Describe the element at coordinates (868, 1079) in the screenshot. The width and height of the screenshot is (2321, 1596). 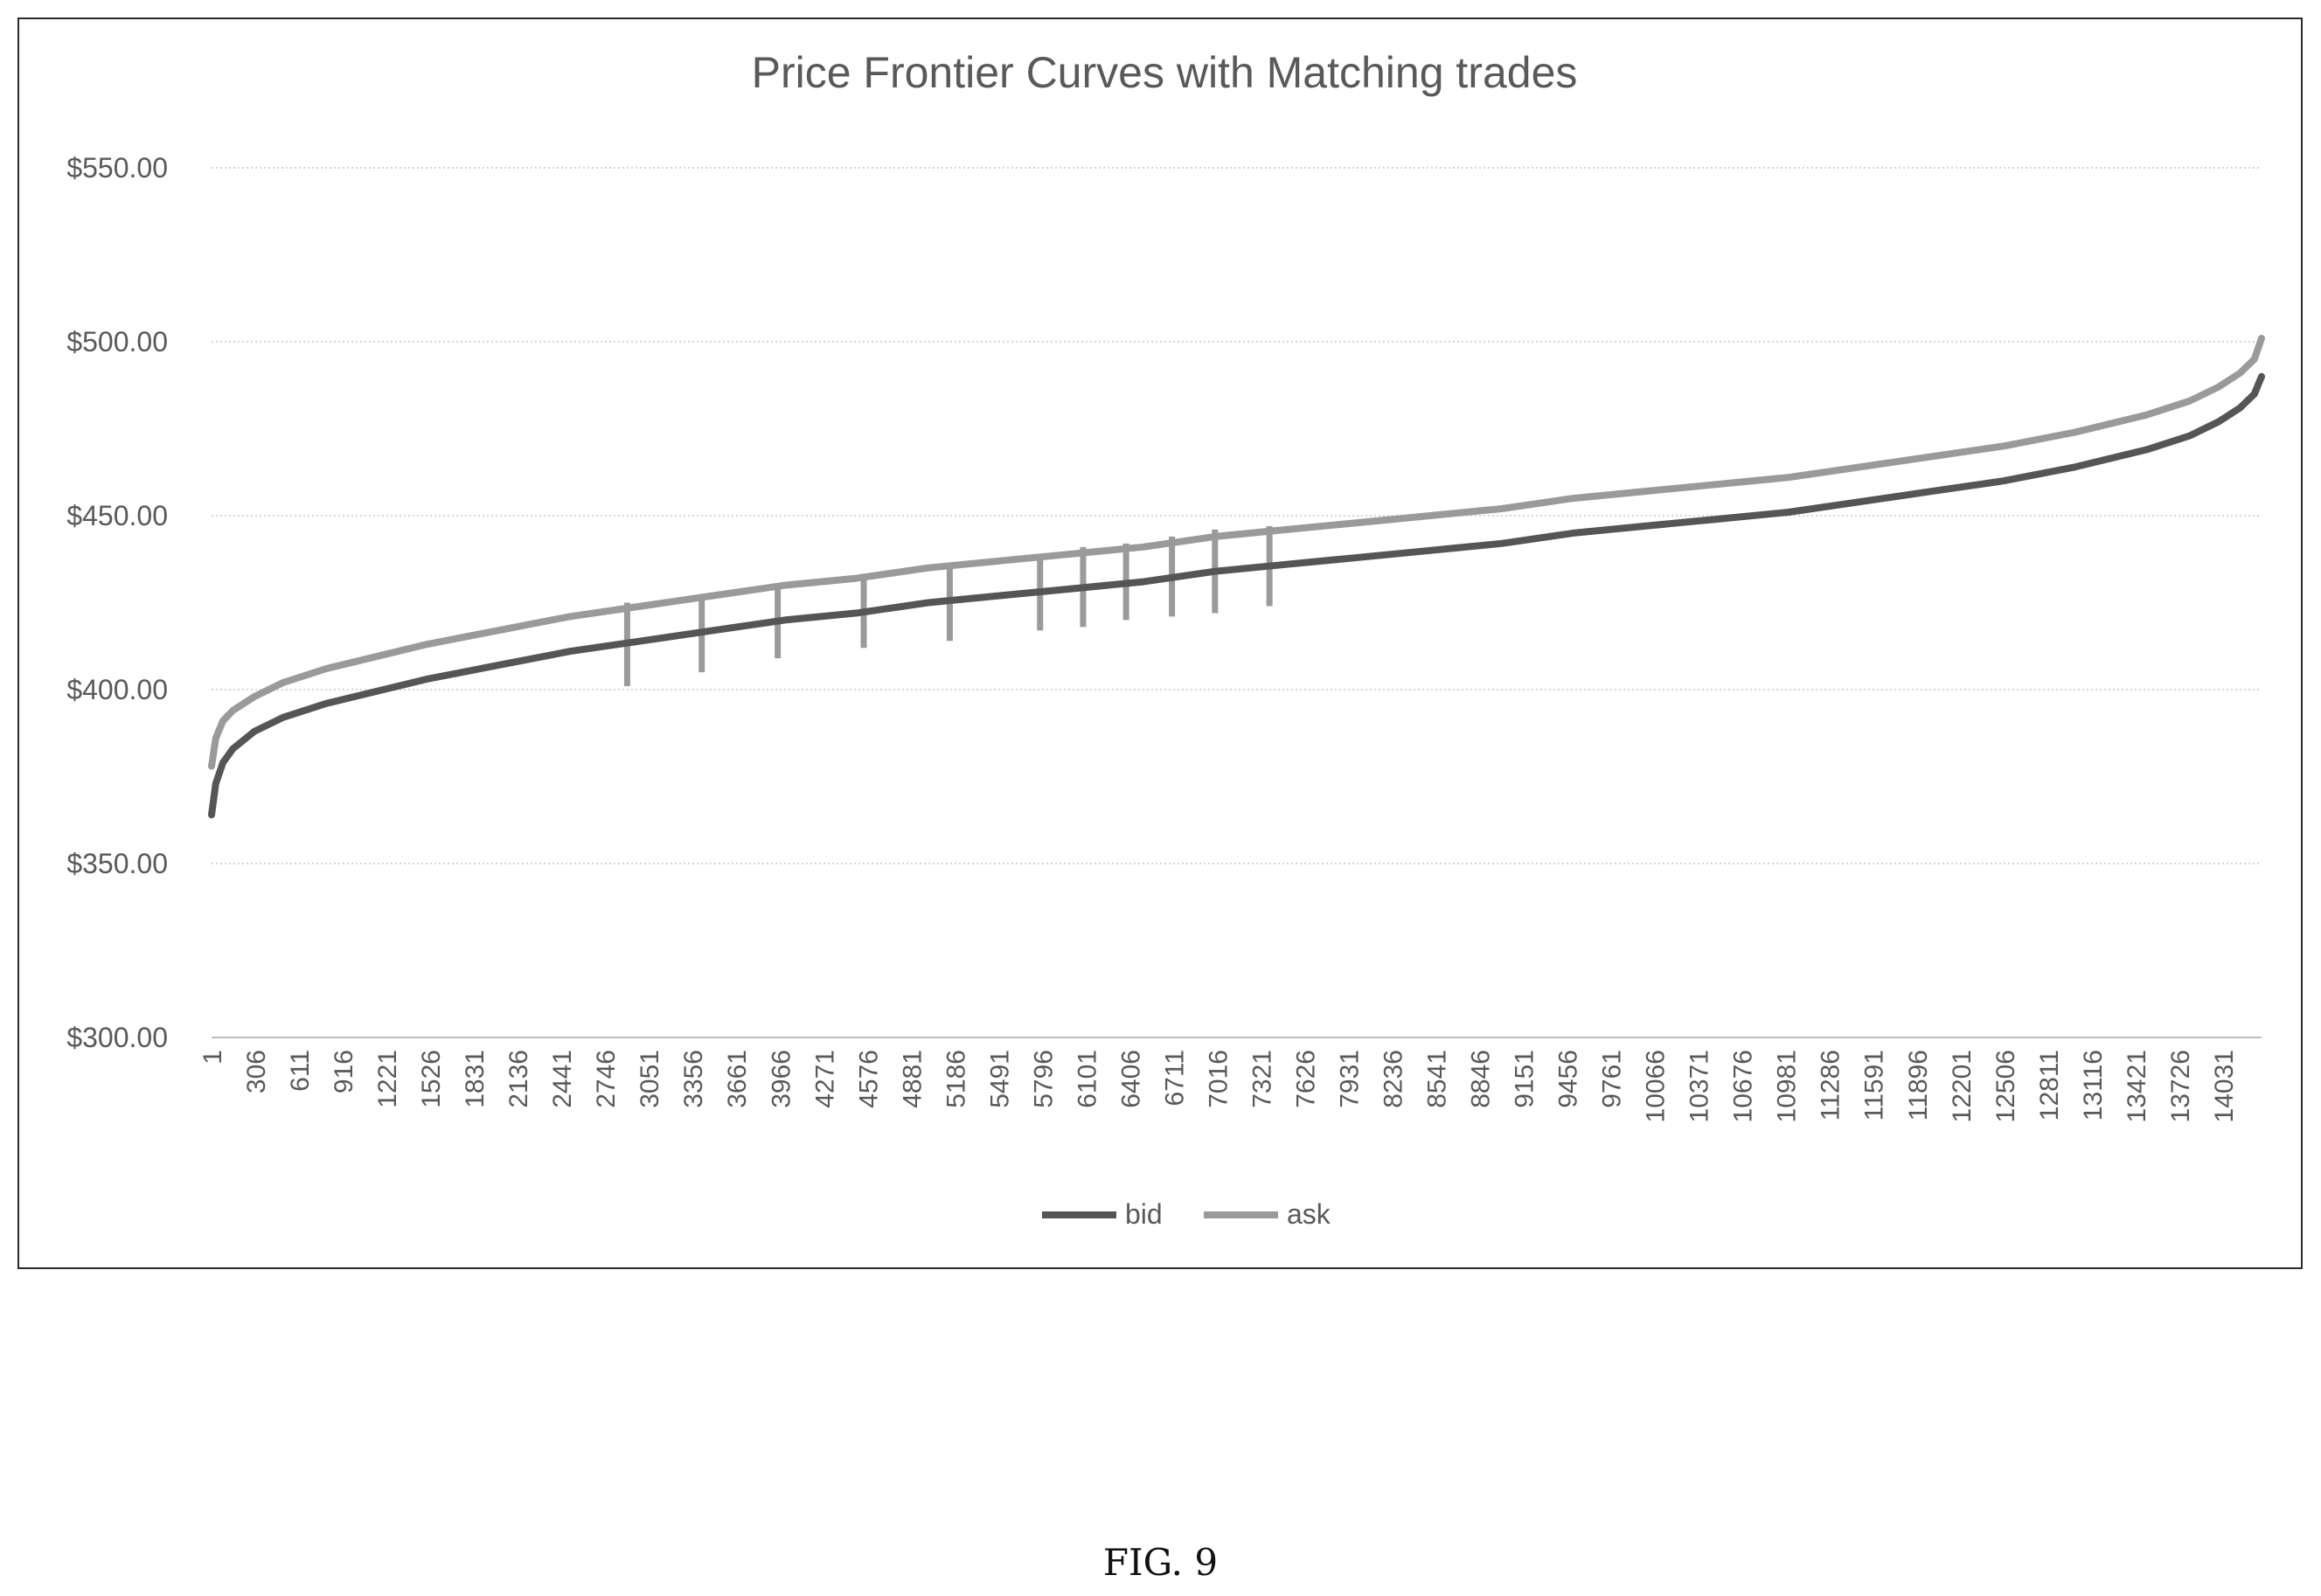
I see `x-tick-label: 4576` at that location.